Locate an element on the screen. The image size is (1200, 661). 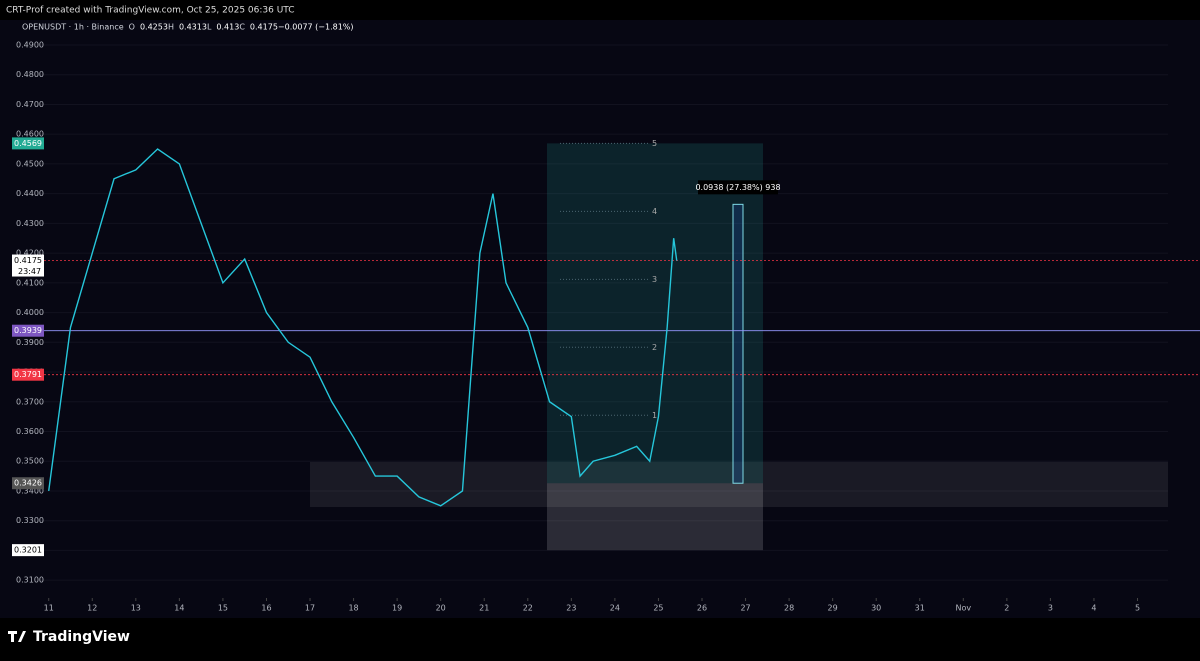
zone is located at coordinates (739, 484).